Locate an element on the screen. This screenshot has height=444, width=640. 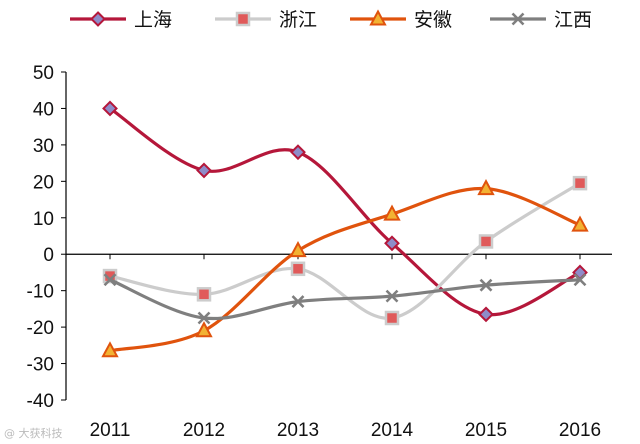
y-tick-label: 20 is located at coordinates (43, 182).